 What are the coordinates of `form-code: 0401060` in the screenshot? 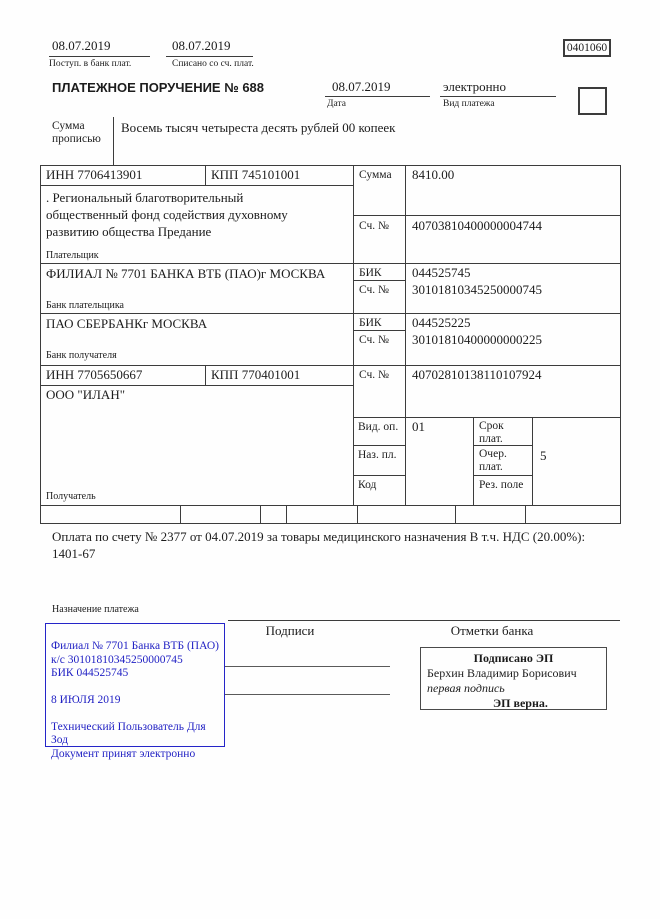 It's located at (587, 48).